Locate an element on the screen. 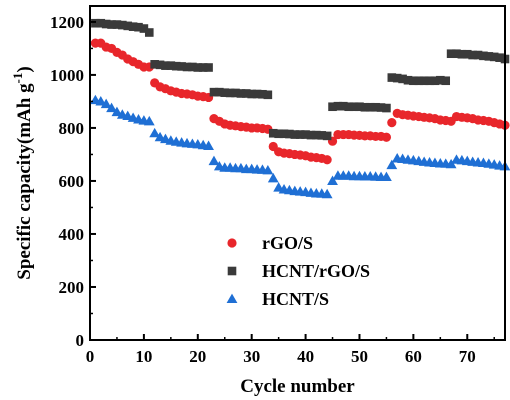 This screenshot has width=510, height=400. legend-label: rGO/S is located at coordinates (287, 243).